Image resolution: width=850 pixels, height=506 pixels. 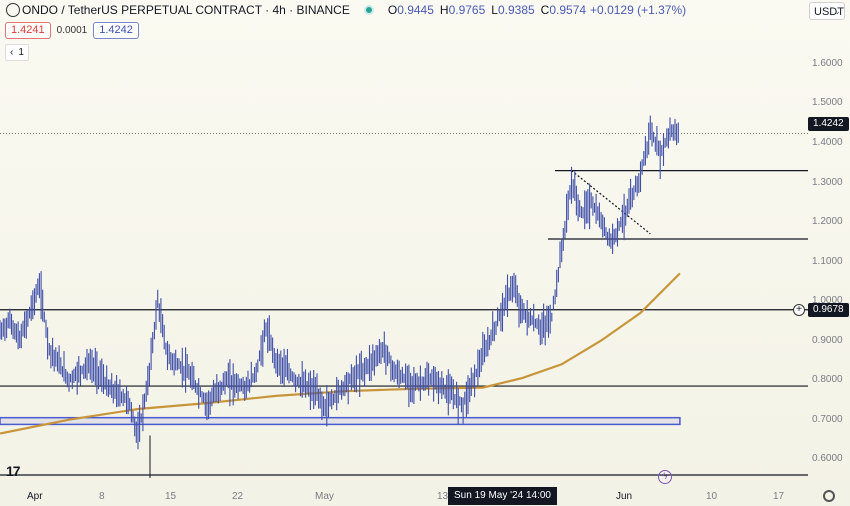 I want to click on lightning-icon: ϟ, so click(x=665, y=477).